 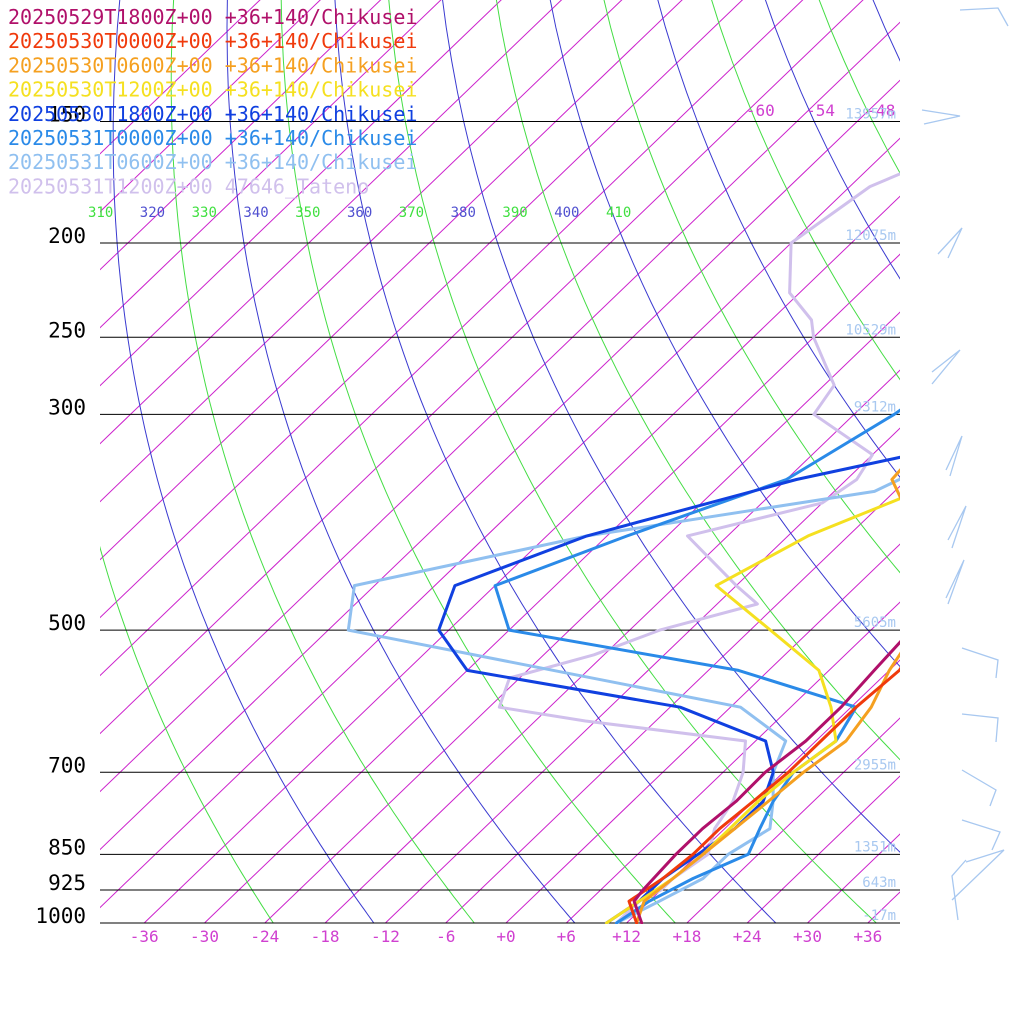 What do you see at coordinates (875, 847) in the screenshot?
I see `height-label: 1351m` at bounding box center [875, 847].